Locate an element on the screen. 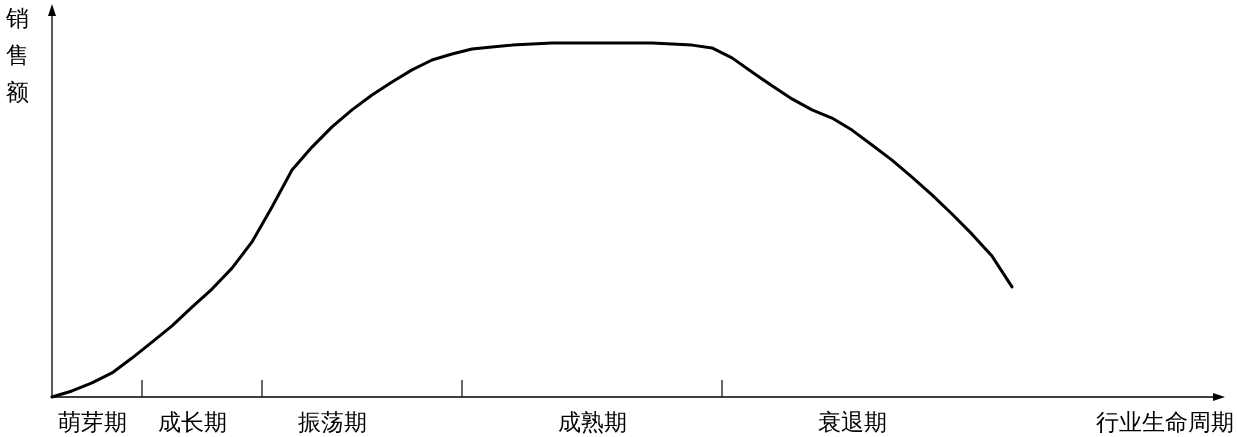  x-tick-label: 衰退期 is located at coordinates (852, 422).